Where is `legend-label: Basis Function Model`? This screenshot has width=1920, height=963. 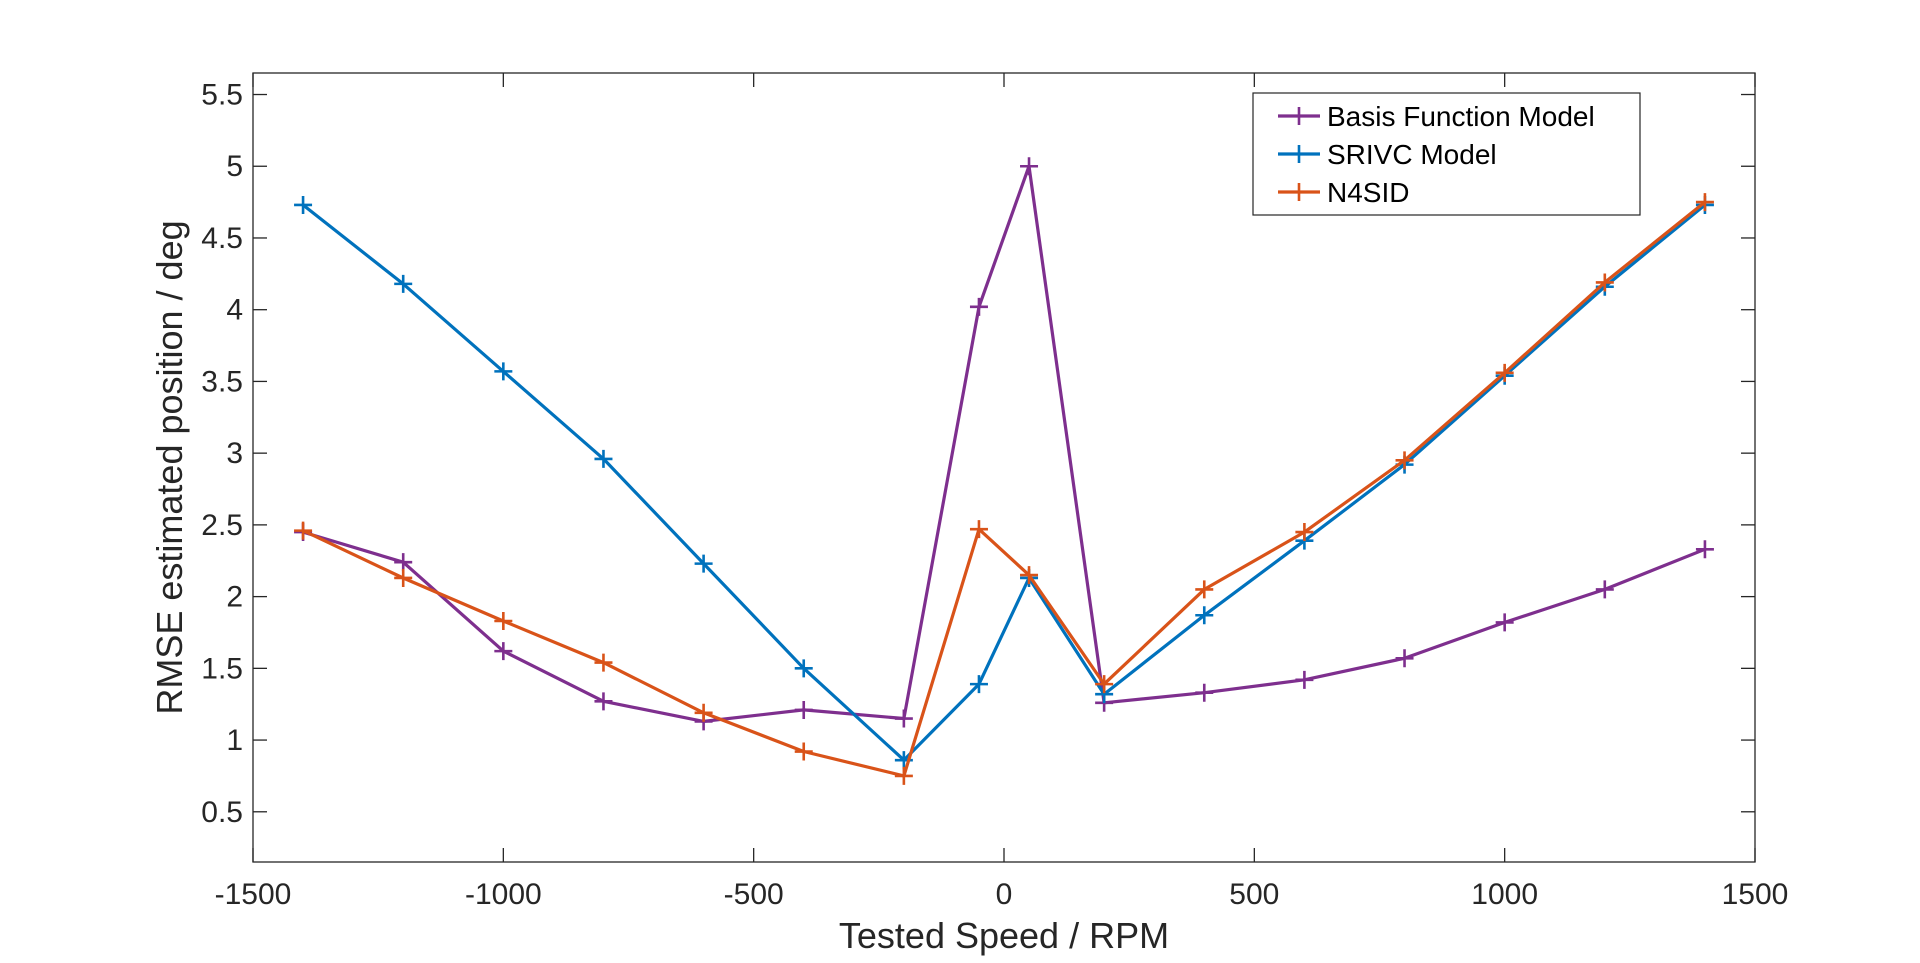 legend-label: Basis Function Model is located at coordinates (1461, 116).